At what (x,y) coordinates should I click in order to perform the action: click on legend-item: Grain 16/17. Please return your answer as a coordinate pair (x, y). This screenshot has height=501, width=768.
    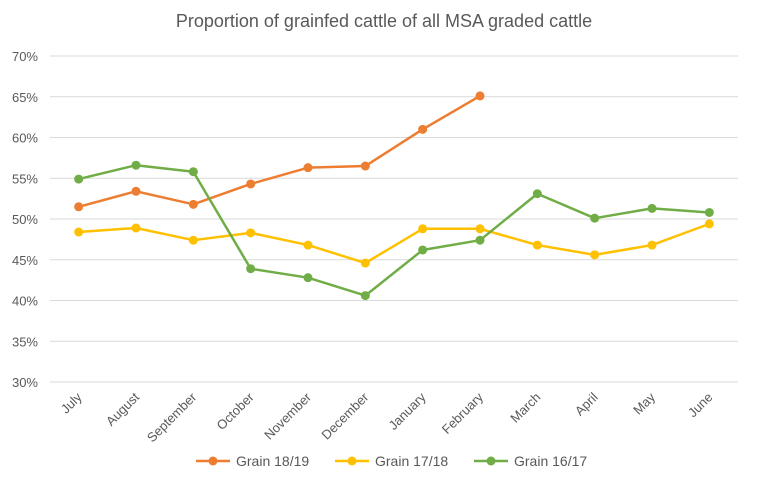
    Looking at the image, I should click on (530, 461).